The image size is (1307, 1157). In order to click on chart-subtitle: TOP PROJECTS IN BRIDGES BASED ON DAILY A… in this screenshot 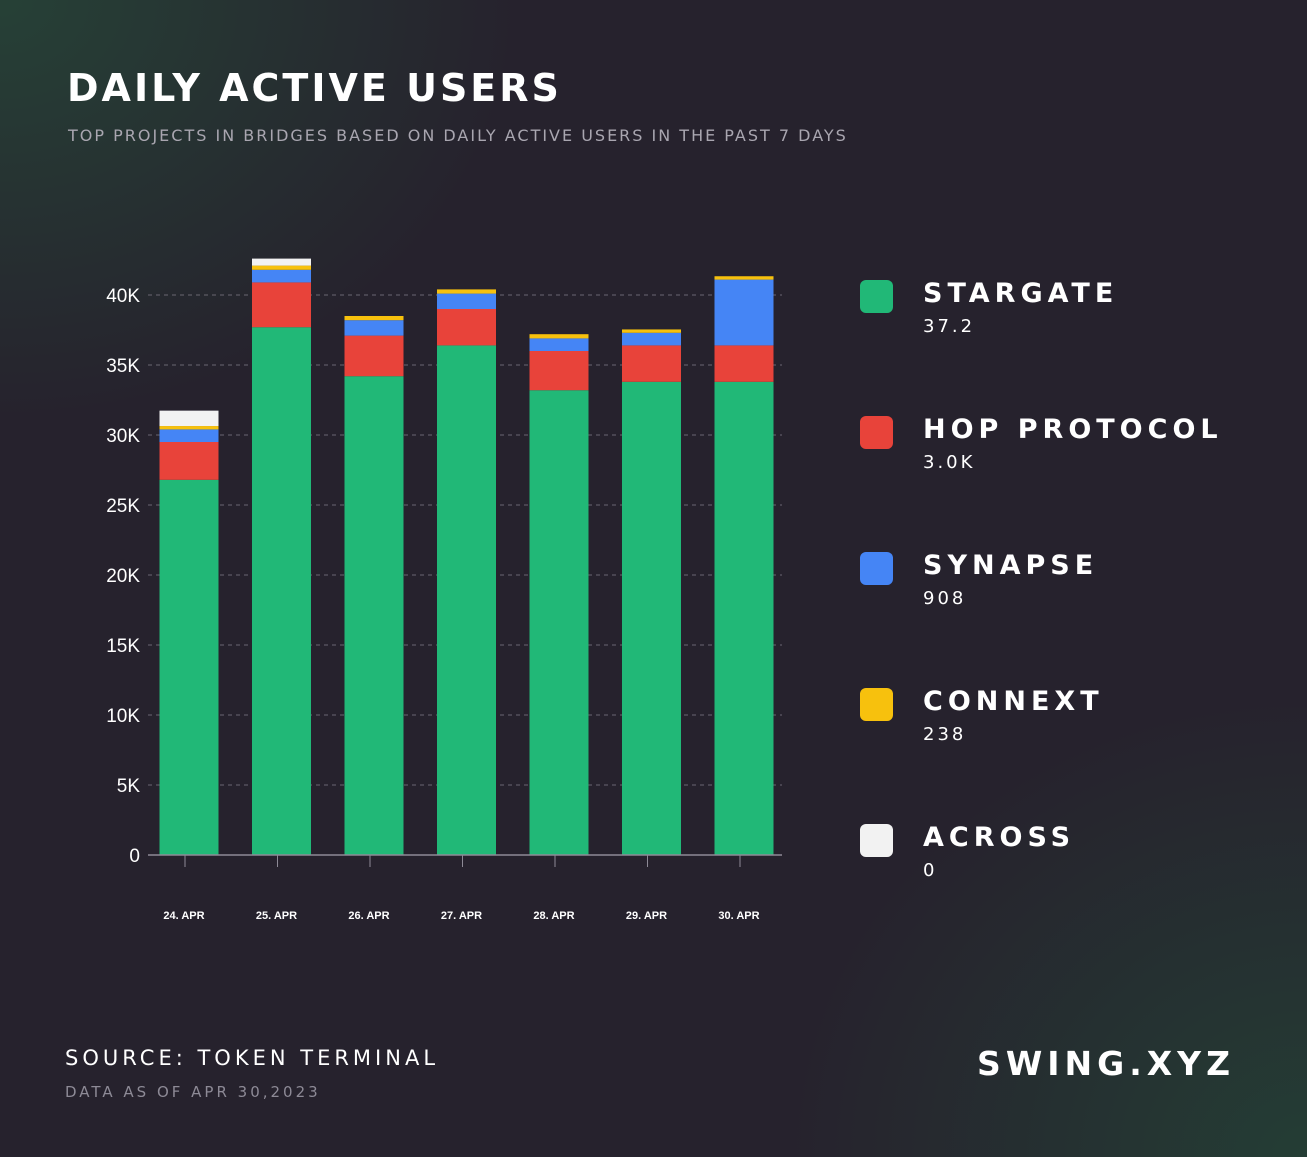, I will do `click(458, 135)`.